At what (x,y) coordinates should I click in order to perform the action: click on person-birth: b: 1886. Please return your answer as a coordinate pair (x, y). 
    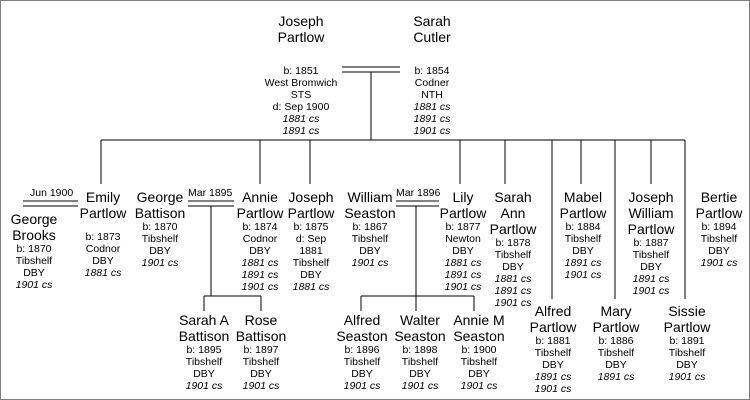
    Looking at the image, I should click on (616, 341).